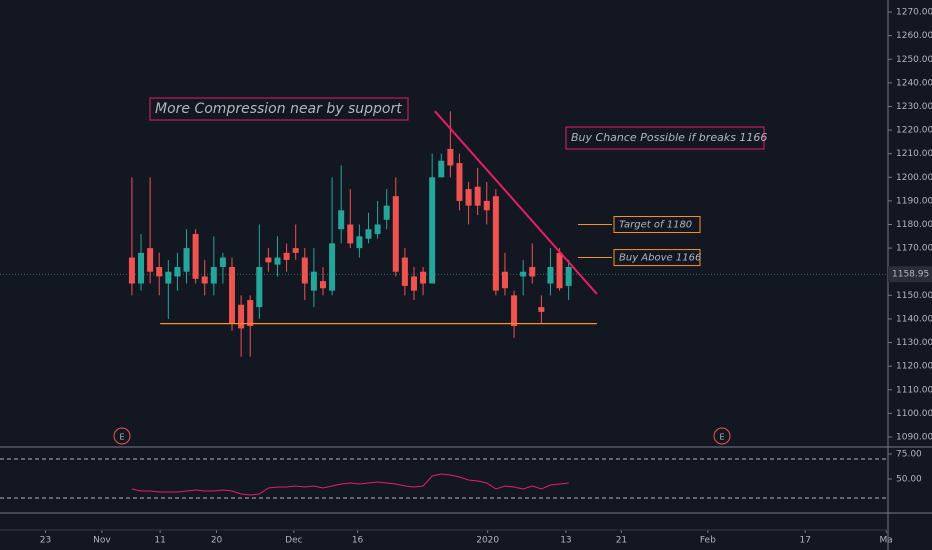 The width and height of the screenshot is (932, 550). I want to click on trend-line, so click(516, 202).